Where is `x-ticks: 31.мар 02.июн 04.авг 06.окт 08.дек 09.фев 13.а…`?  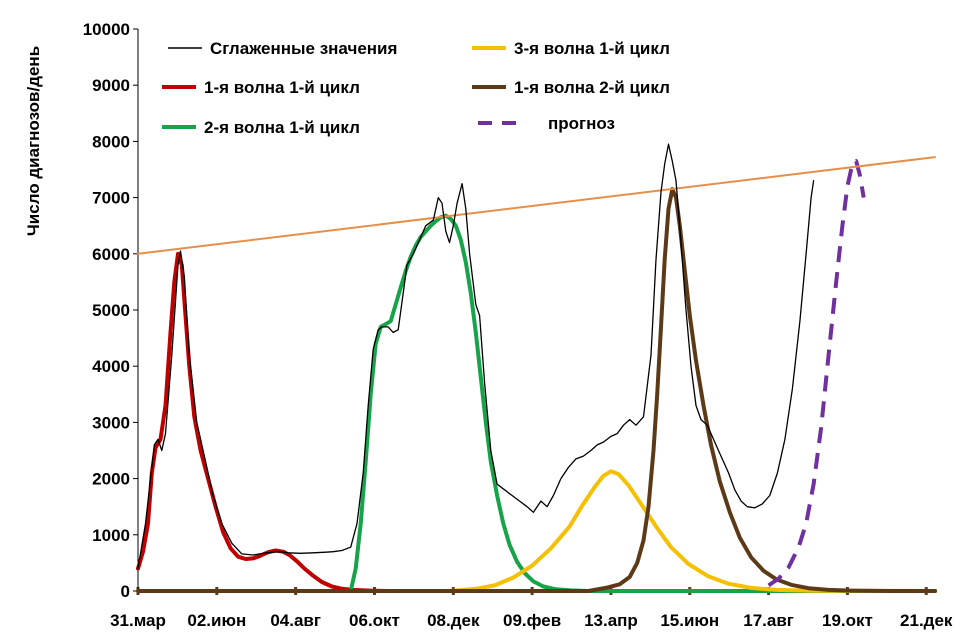 x-ticks: 31.мар 02.июн 04.авг 06.окт 08.дек 09.фев 13.а… is located at coordinates (531, 608).